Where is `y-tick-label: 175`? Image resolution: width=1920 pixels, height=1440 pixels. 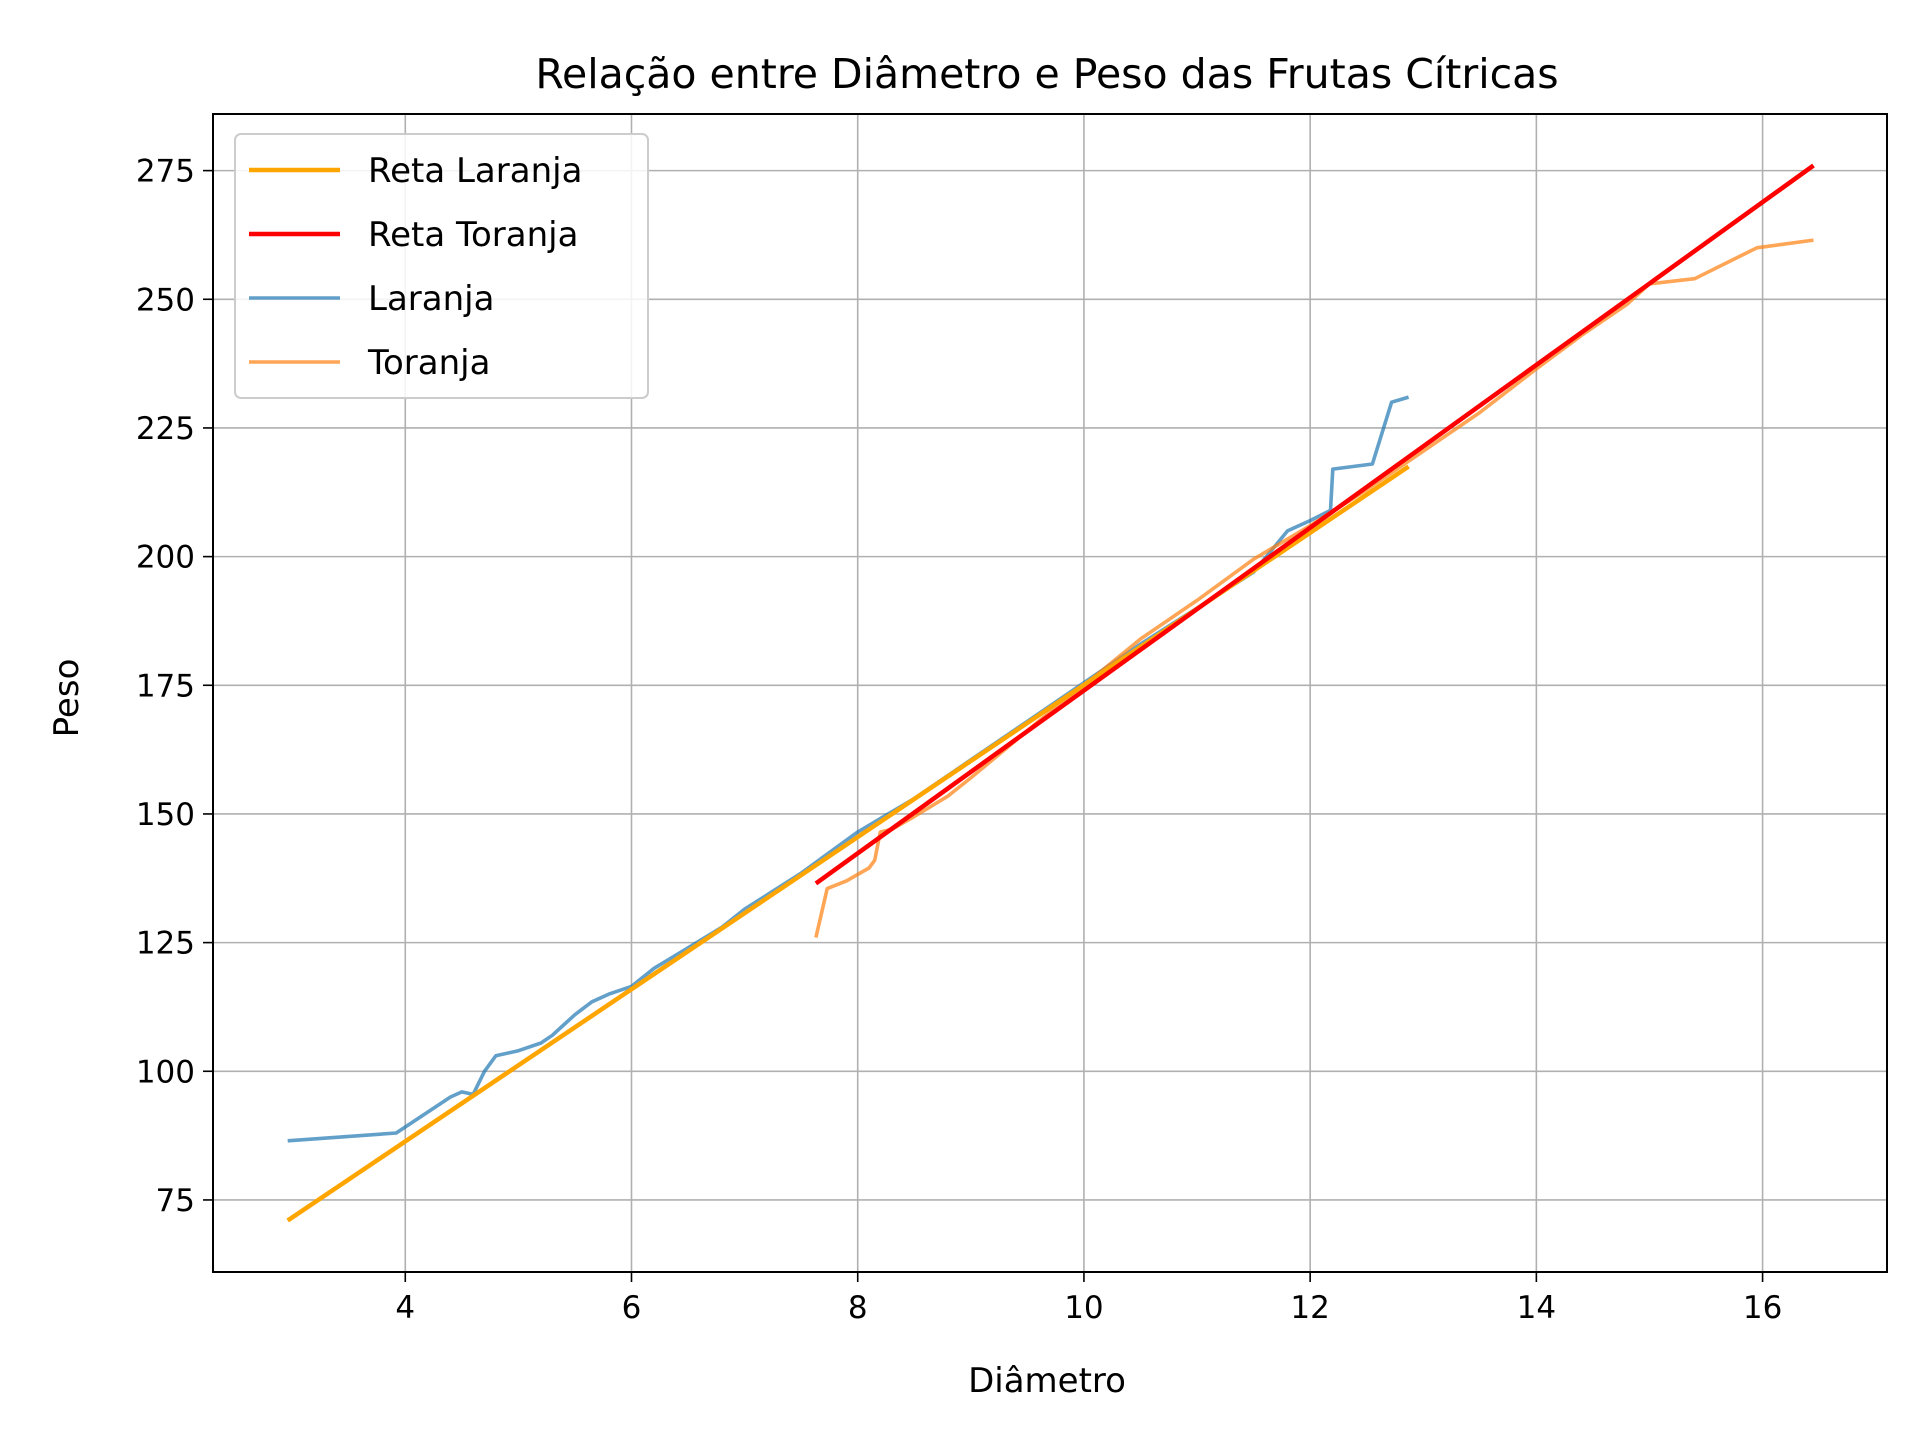
y-tick-label: 175 is located at coordinates (165, 686).